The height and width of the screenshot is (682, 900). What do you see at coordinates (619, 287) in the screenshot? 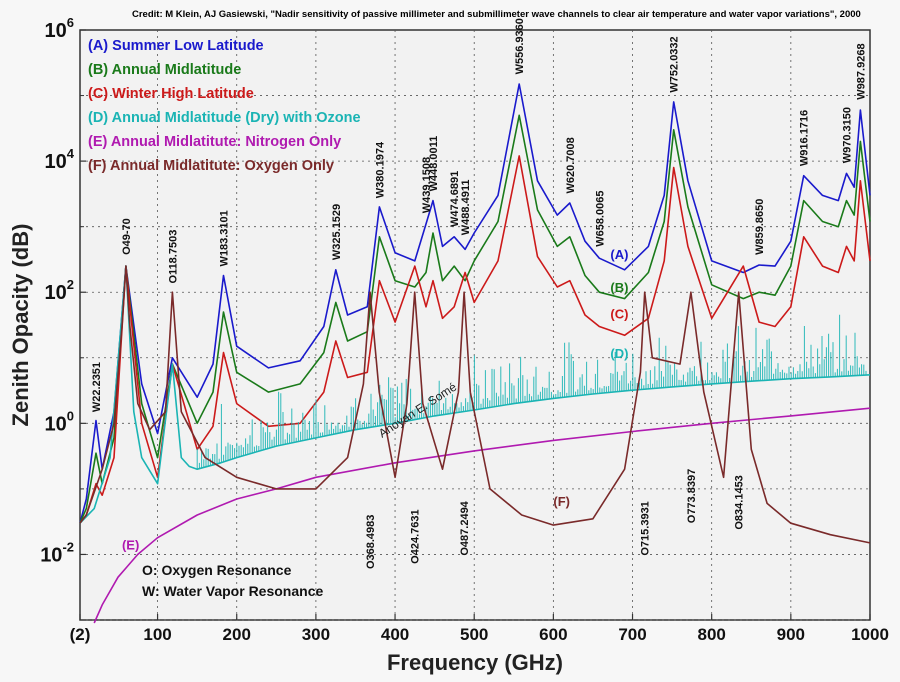
I see `curve-key-B: (B)` at bounding box center [619, 287].